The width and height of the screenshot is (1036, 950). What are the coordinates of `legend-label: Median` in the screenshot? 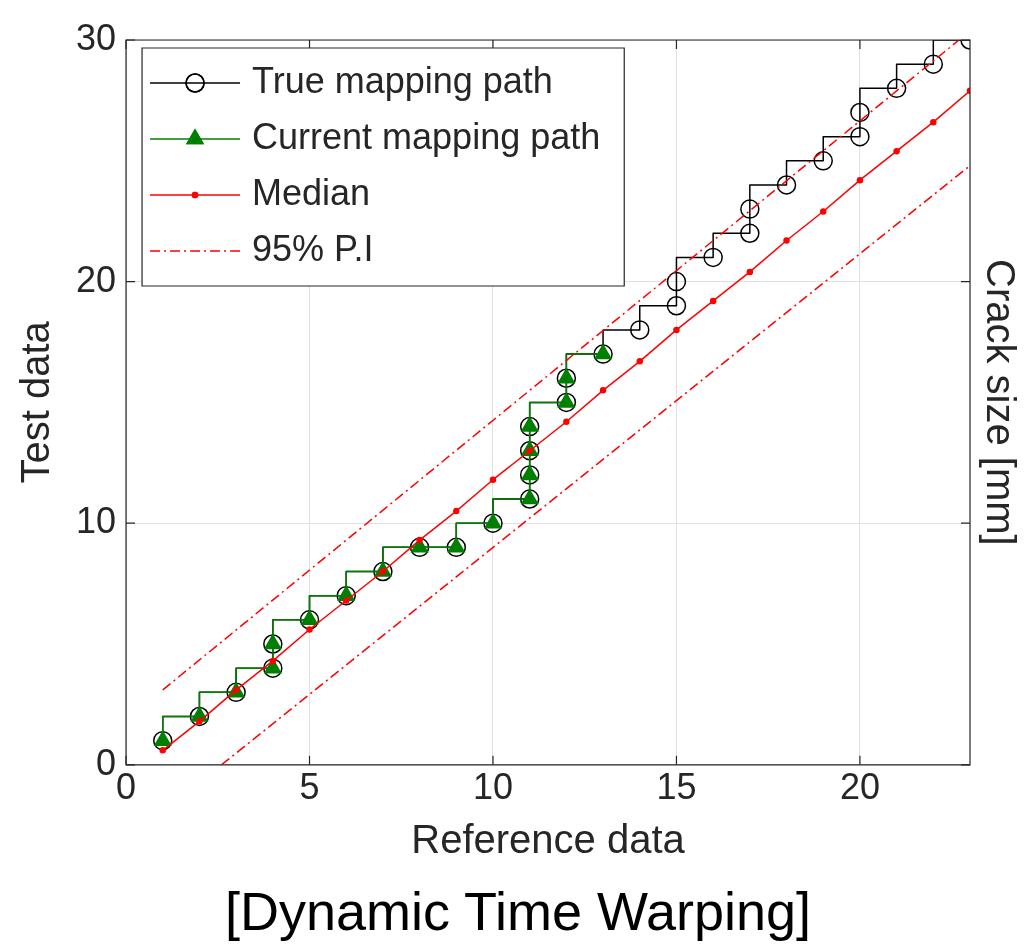 It's located at (311, 192).